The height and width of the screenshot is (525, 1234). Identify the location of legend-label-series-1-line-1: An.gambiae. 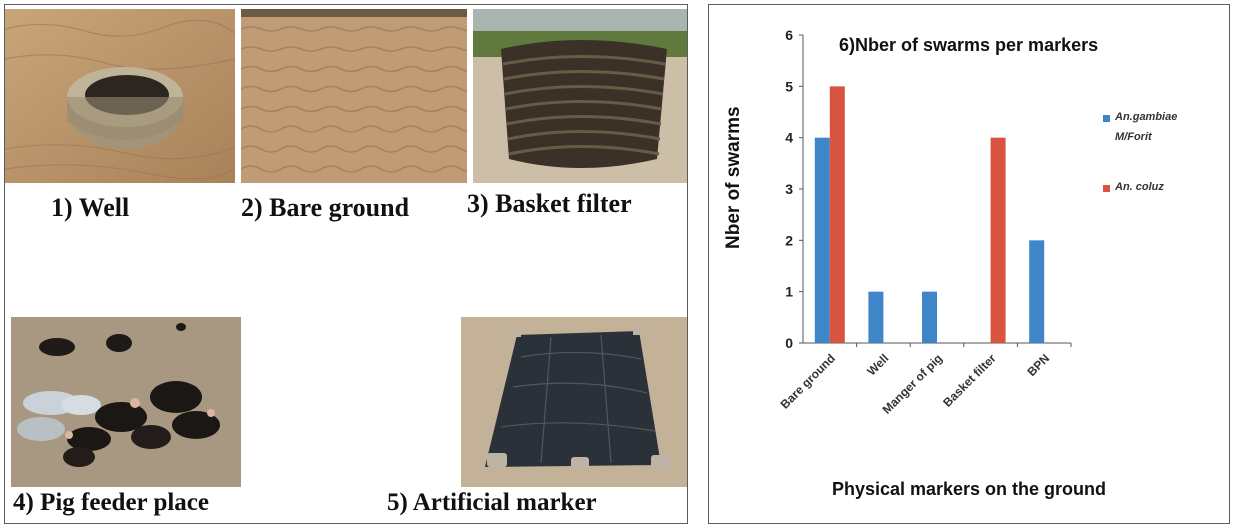
(1146, 117).